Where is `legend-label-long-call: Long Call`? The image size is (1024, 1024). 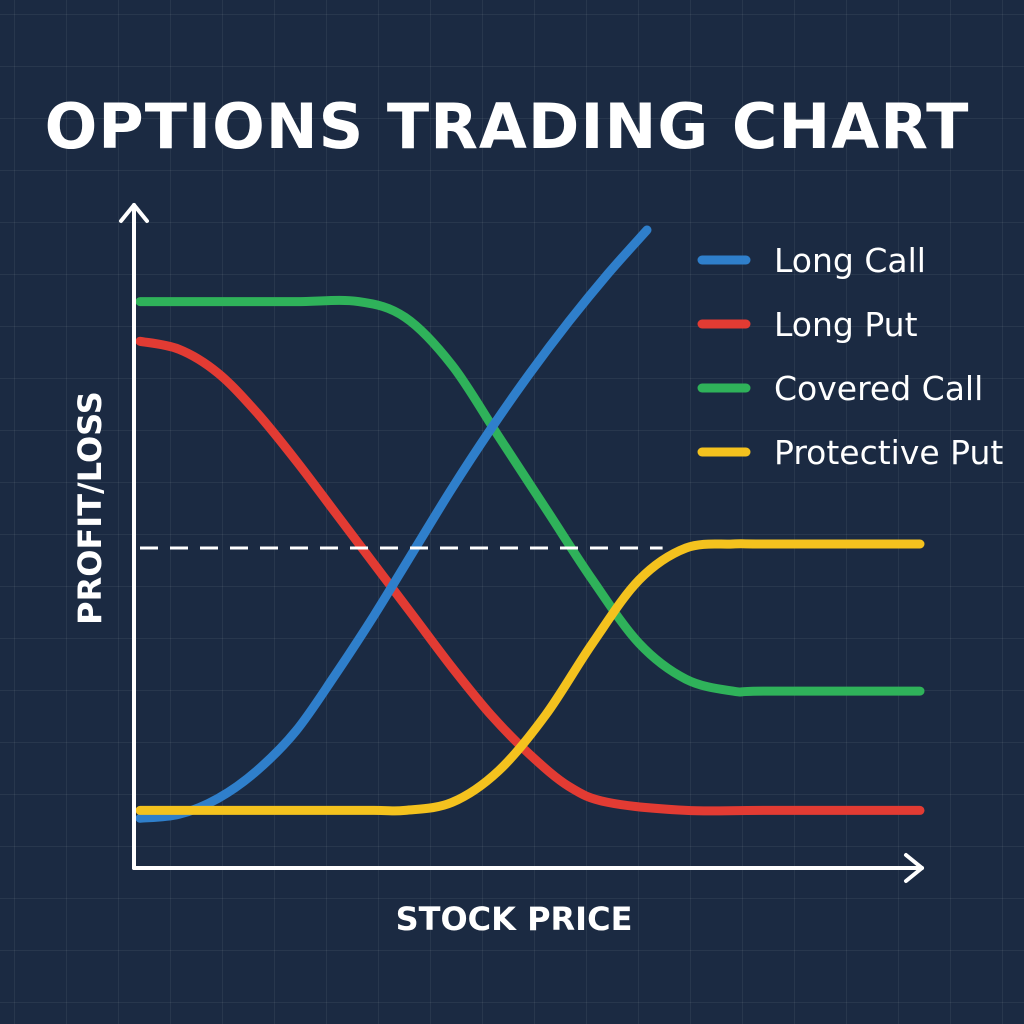 legend-label-long-call: Long Call is located at coordinates (850, 260).